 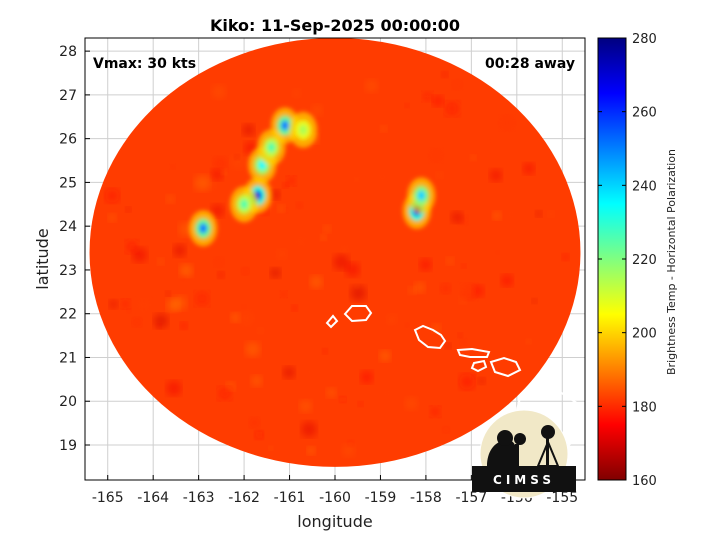 What do you see at coordinates (68, 315) in the screenshot?
I see `y-tick-label: 22` at bounding box center [68, 315].